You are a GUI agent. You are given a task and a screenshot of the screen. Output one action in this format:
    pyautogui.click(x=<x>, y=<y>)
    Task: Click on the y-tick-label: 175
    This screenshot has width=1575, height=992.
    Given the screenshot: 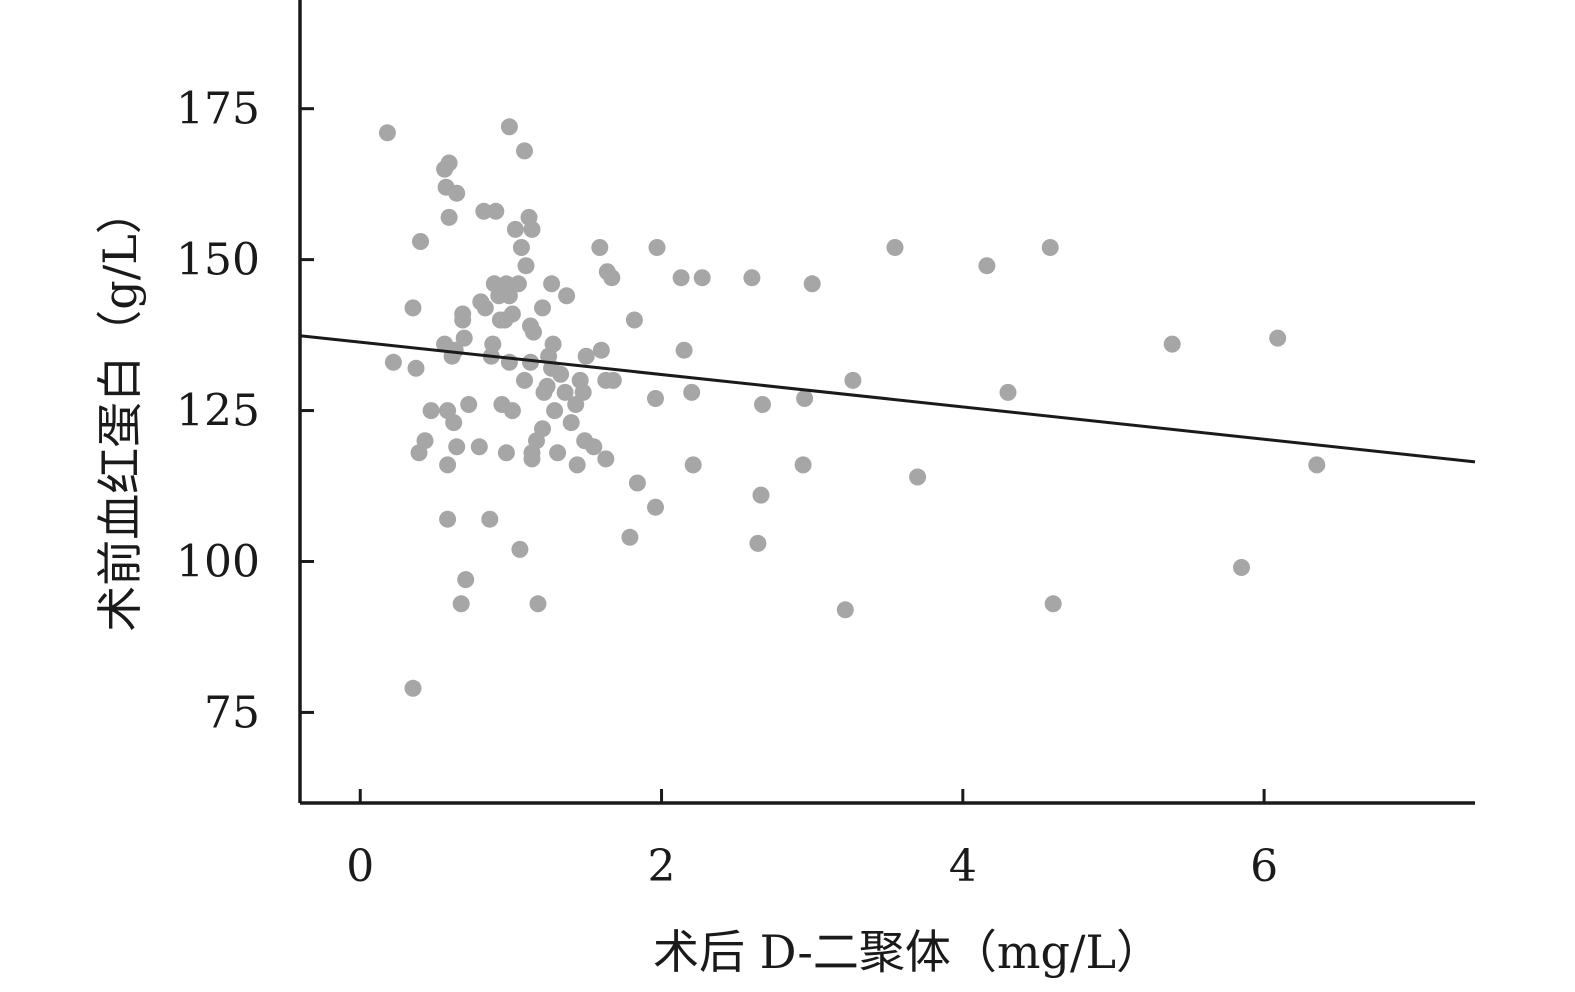 What is the action you would take?
    pyautogui.click(x=218, y=109)
    